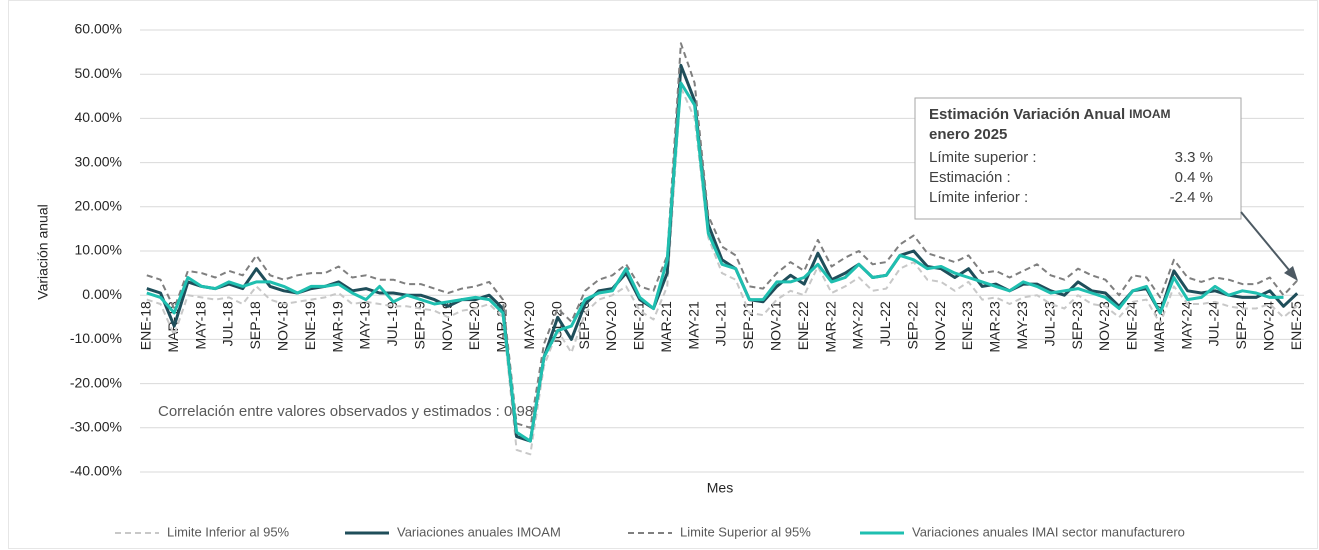 This screenshot has height=550, width=1319. Describe the element at coordinates (98, 161) in the screenshot. I see `y-tick-label: 30.00%` at that location.